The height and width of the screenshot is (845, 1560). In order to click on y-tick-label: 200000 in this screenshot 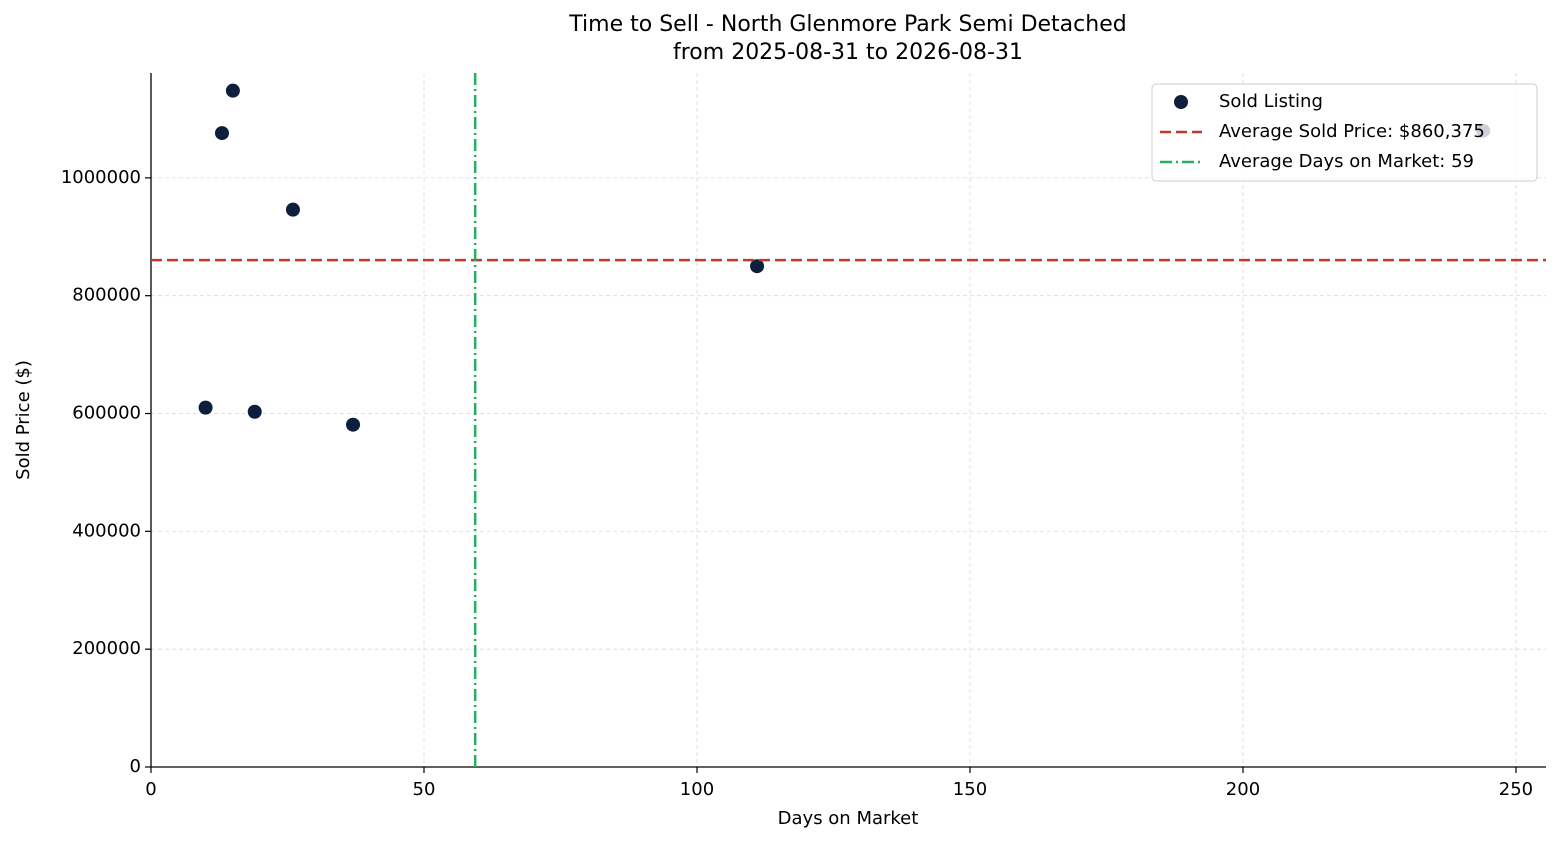, I will do `click(106, 648)`.